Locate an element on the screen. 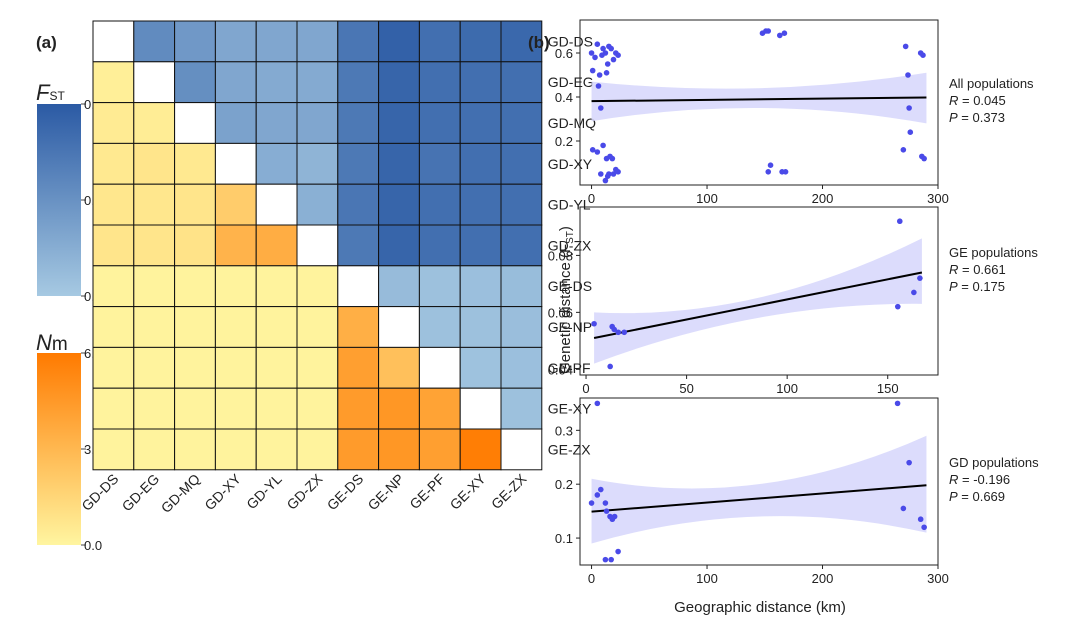  heatmap-cell-fst-gd-yl-ge-ds is located at coordinates (358, 204).